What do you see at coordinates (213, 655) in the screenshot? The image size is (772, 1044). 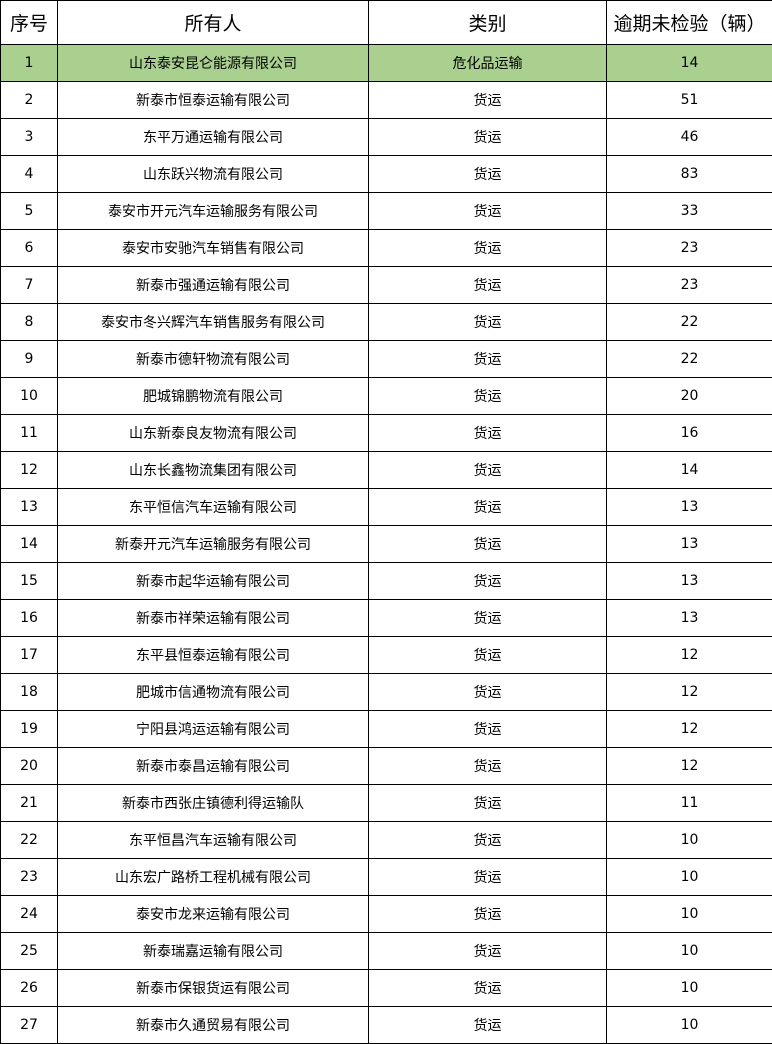 I see `cell-owner: 东平县恒泰运输有限公司` at bounding box center [213, 655].